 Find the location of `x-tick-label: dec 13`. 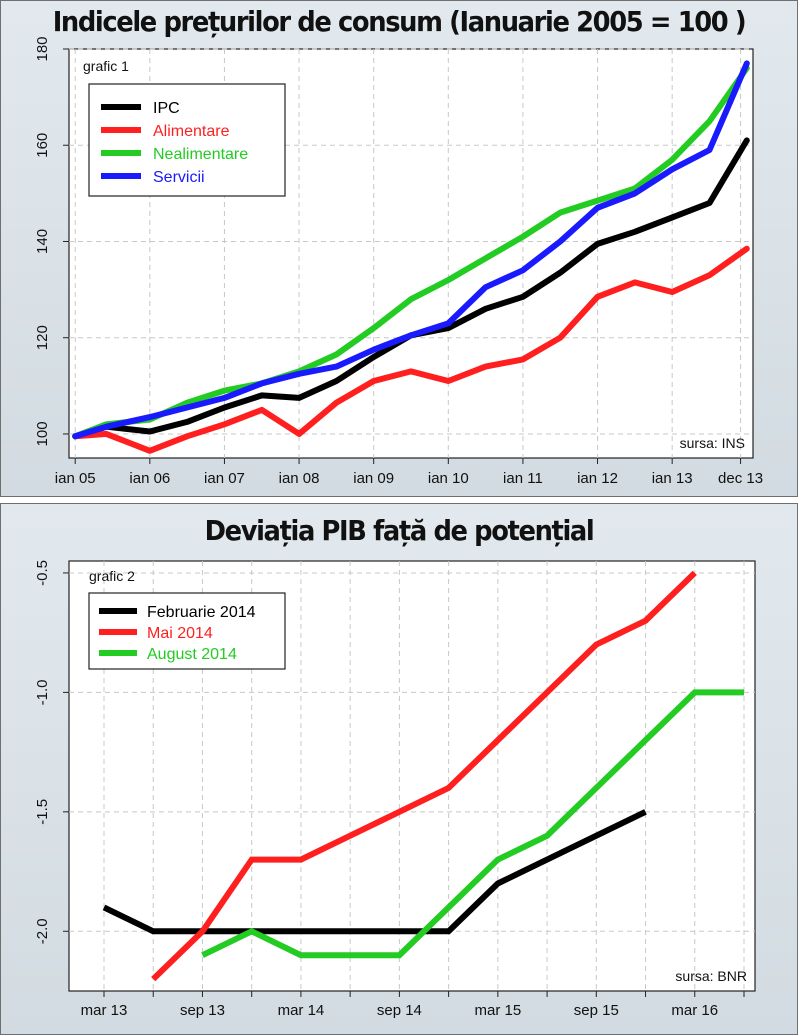

x-tick-label: dec 13 is located at coordinates (740, 478).